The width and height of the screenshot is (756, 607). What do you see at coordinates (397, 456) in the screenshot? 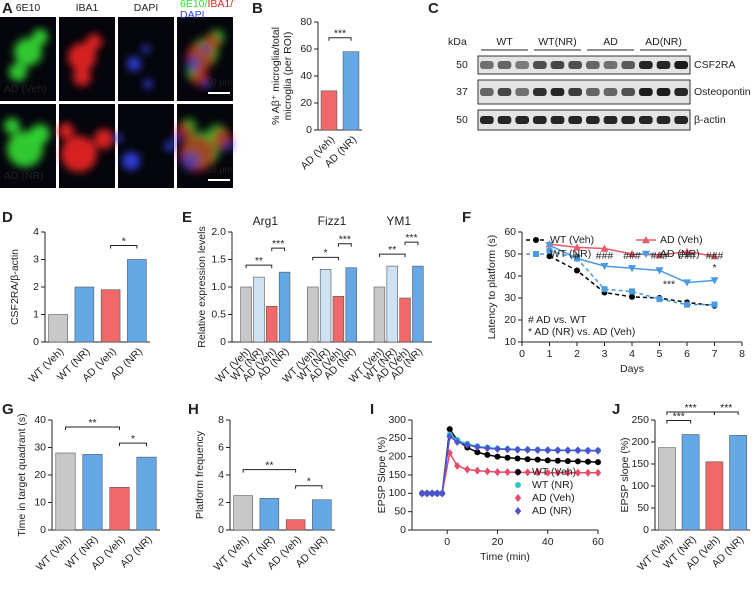
I see `y-tick-label: 200` at bounding box center [397, 456].